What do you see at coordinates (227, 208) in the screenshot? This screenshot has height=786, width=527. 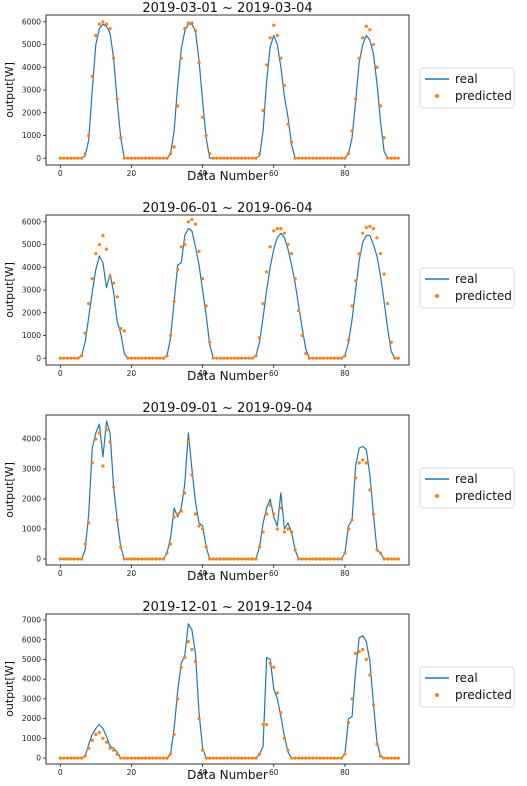 I see `chart-title: 2019-06-01 ~ 2019-06-04` at bounding box center [227, 208].